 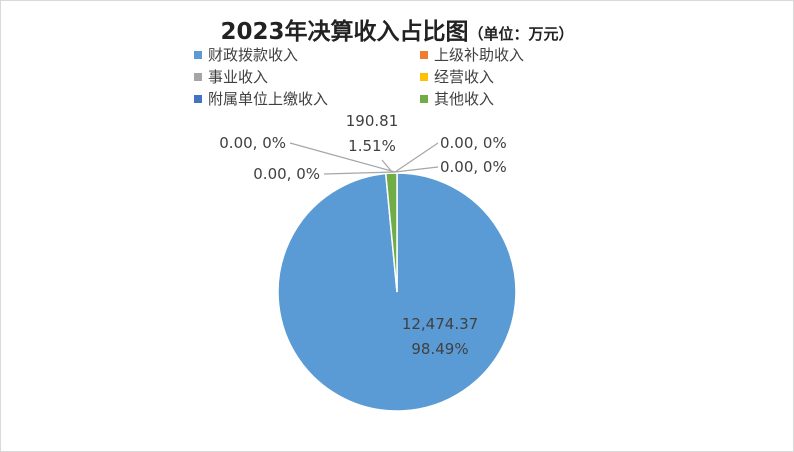 I want to click on legend-label-1: 上级补助收入, so click(x=479, y=55).